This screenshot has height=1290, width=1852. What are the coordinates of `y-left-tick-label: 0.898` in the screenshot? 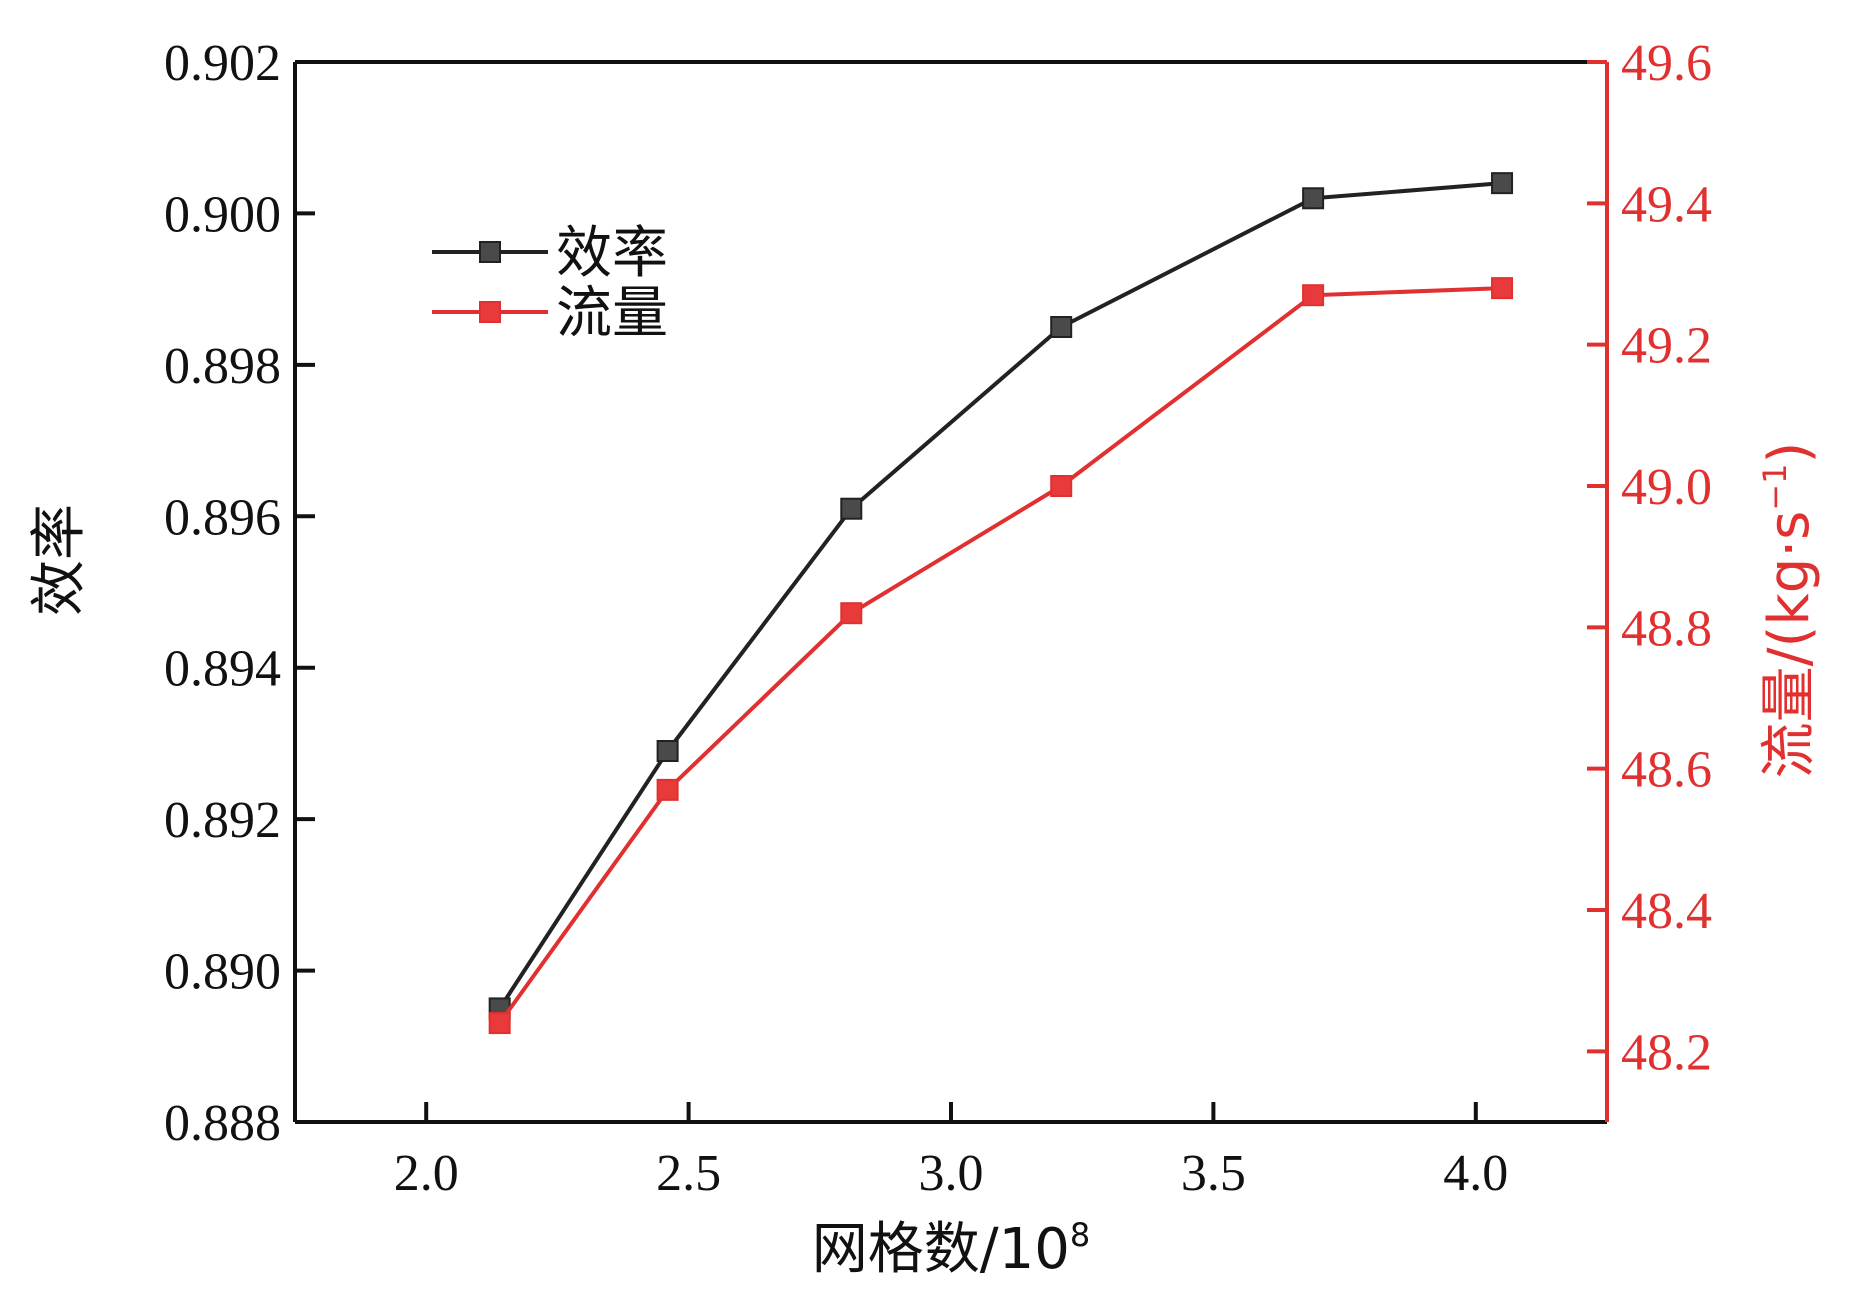 It's located at (222, 366).